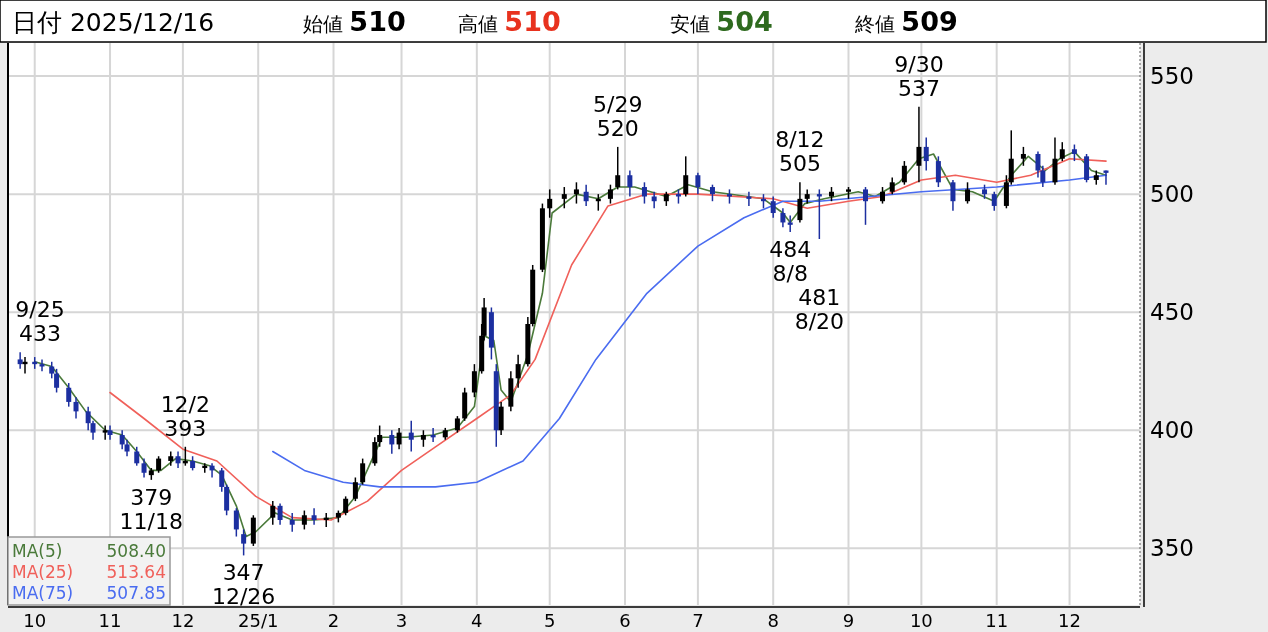 This screenshot has width=1268, height=632. Describe the element at coordinates (919, 76) in the screenshot. I see `annotation: 9/30 537` at that location.